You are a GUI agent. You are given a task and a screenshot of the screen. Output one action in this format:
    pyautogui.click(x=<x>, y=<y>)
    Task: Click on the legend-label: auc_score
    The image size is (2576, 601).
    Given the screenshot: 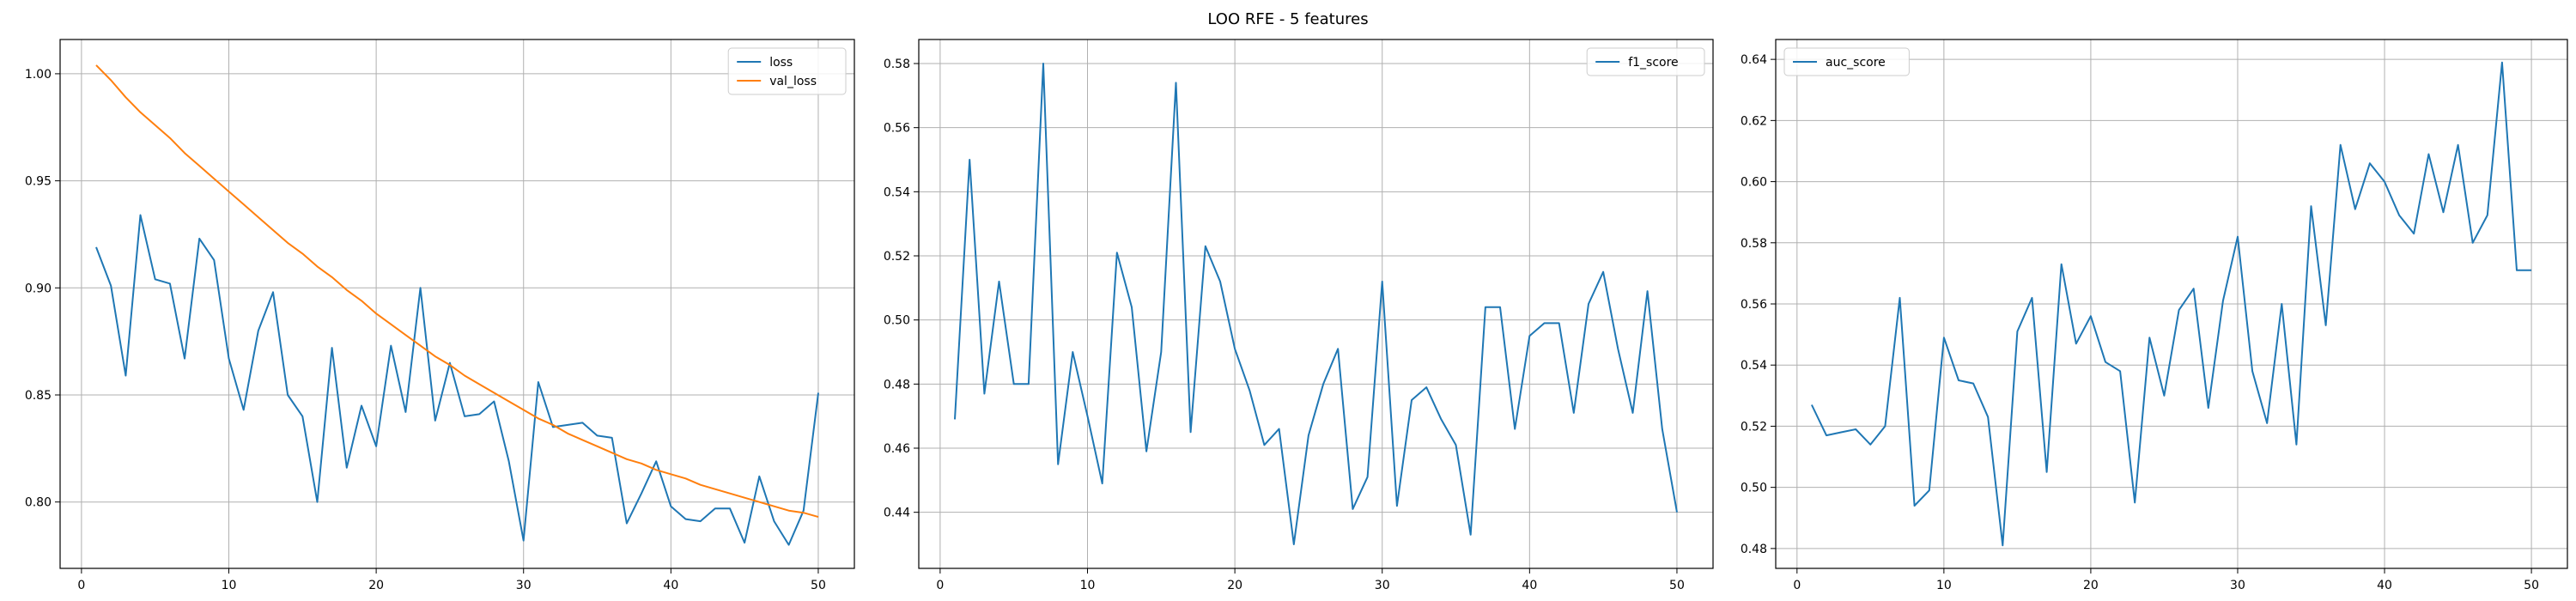 What is the action you would take?
    pyautogui.click(x=1856, y=63)
    